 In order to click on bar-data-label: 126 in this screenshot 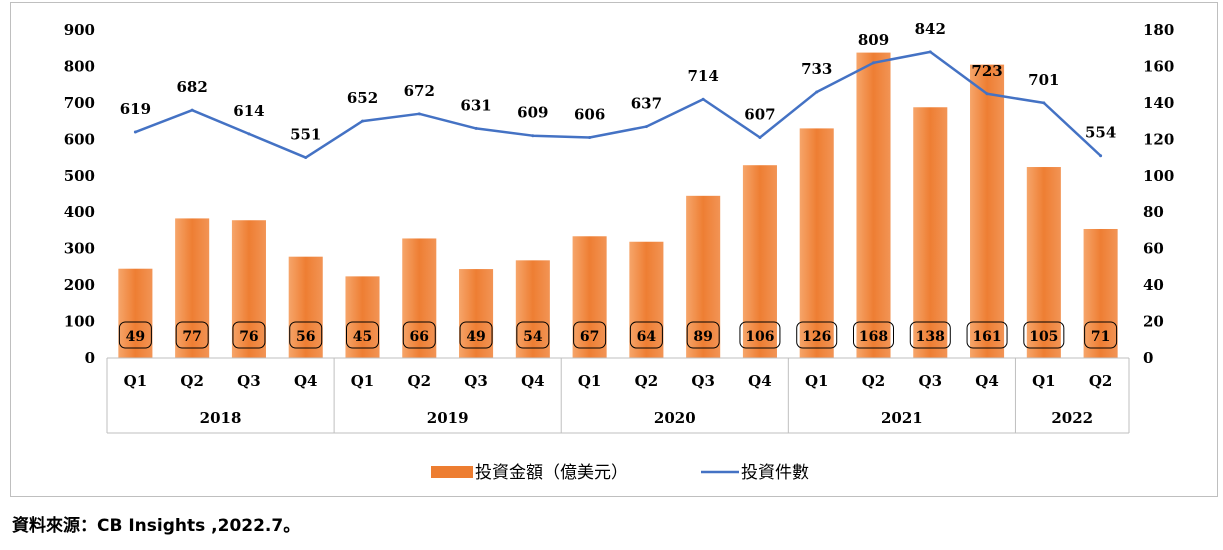, I will do `click(816, 337)`.